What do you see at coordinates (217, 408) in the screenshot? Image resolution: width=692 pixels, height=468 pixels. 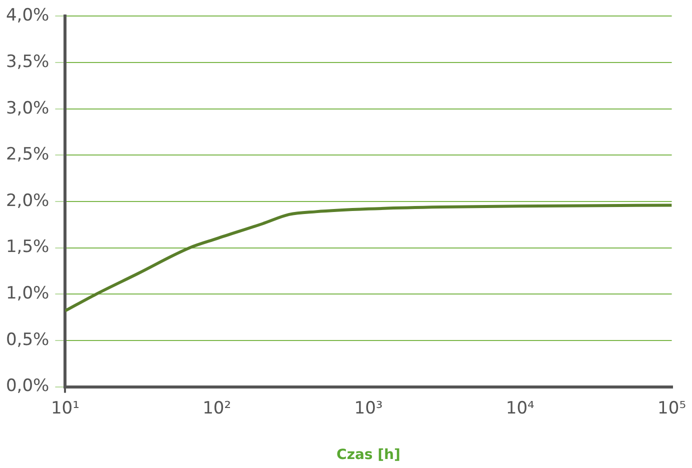 I see `x-tick-label: 10²` at bounding box center [217, 408].